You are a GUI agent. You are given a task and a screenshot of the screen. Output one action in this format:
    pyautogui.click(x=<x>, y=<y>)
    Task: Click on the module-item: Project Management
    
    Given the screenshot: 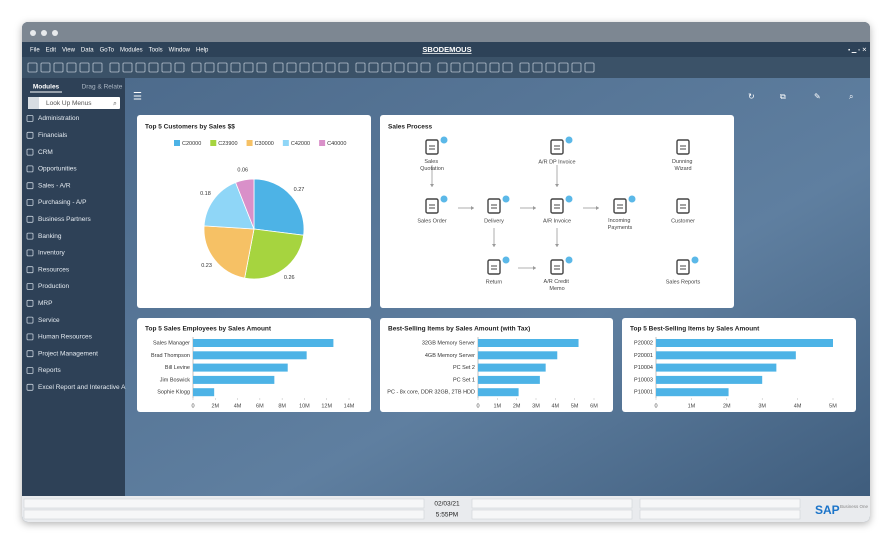 What is the action you would take?
    pyautogui.click(x=68, y=353)
    